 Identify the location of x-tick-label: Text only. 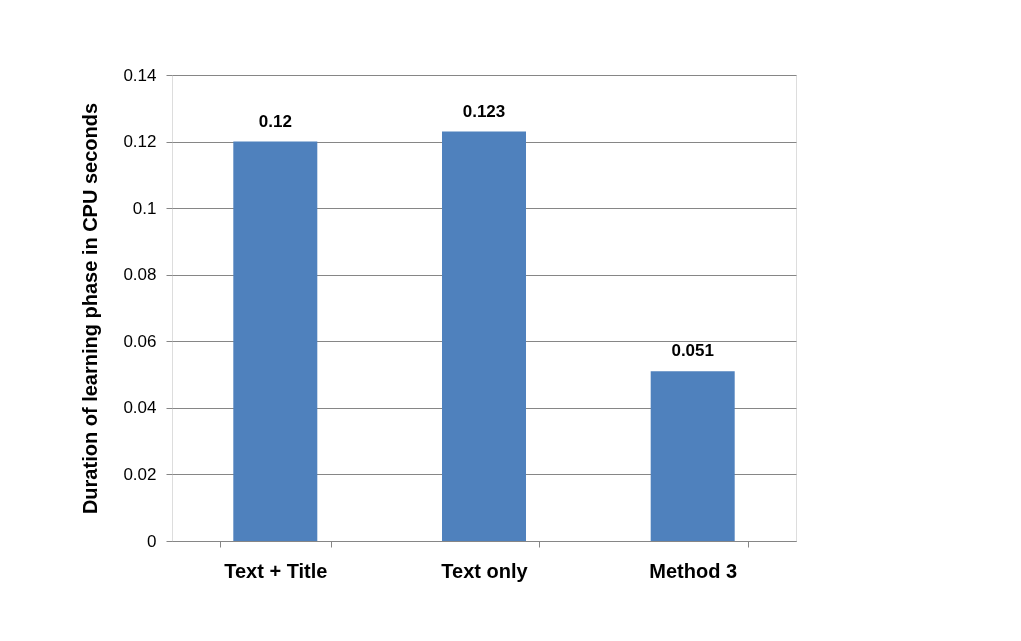
(485, 570).